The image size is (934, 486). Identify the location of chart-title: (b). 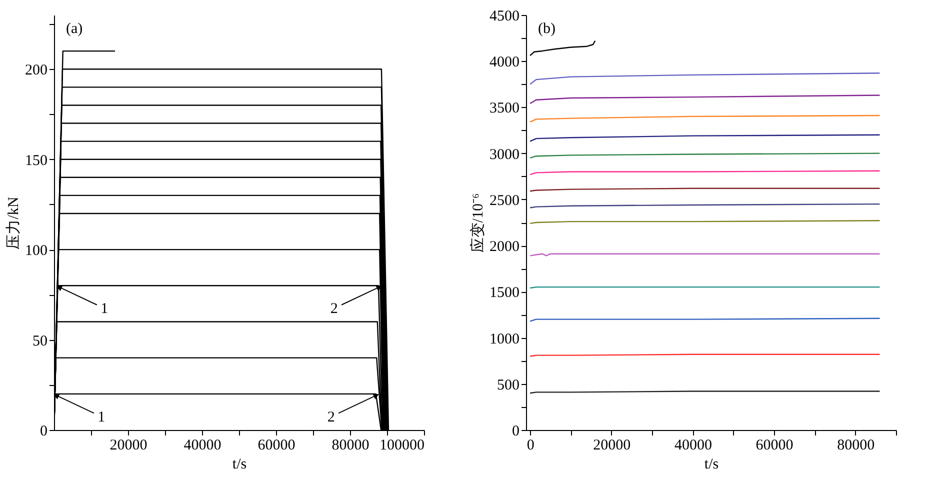
(547, 29).